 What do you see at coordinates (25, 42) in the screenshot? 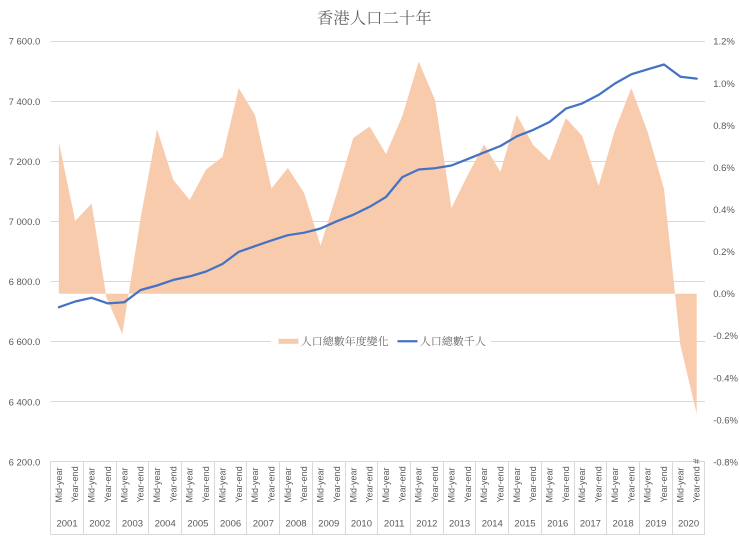
I see `svg-text: 7 600.0` at bounding box center [25, 42].